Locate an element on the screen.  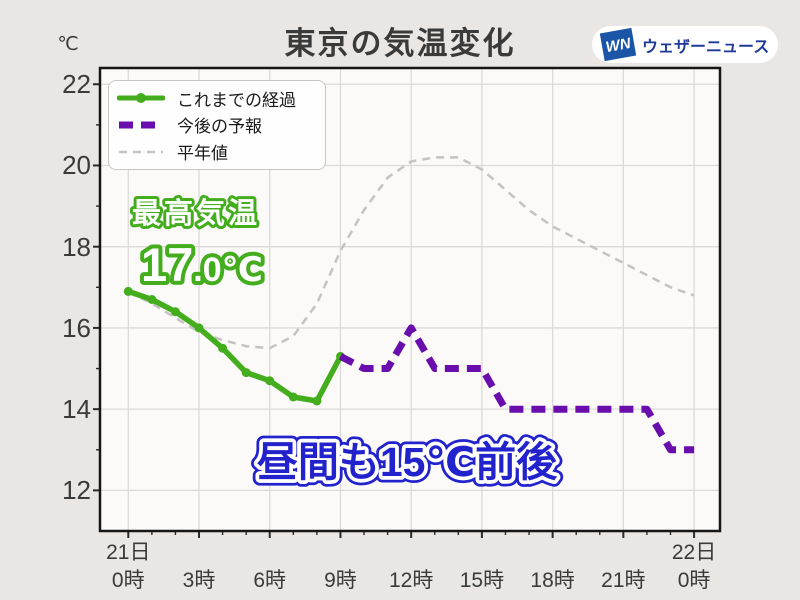
page-title: 東京の気温変化 is located at coordinates (400, 43).